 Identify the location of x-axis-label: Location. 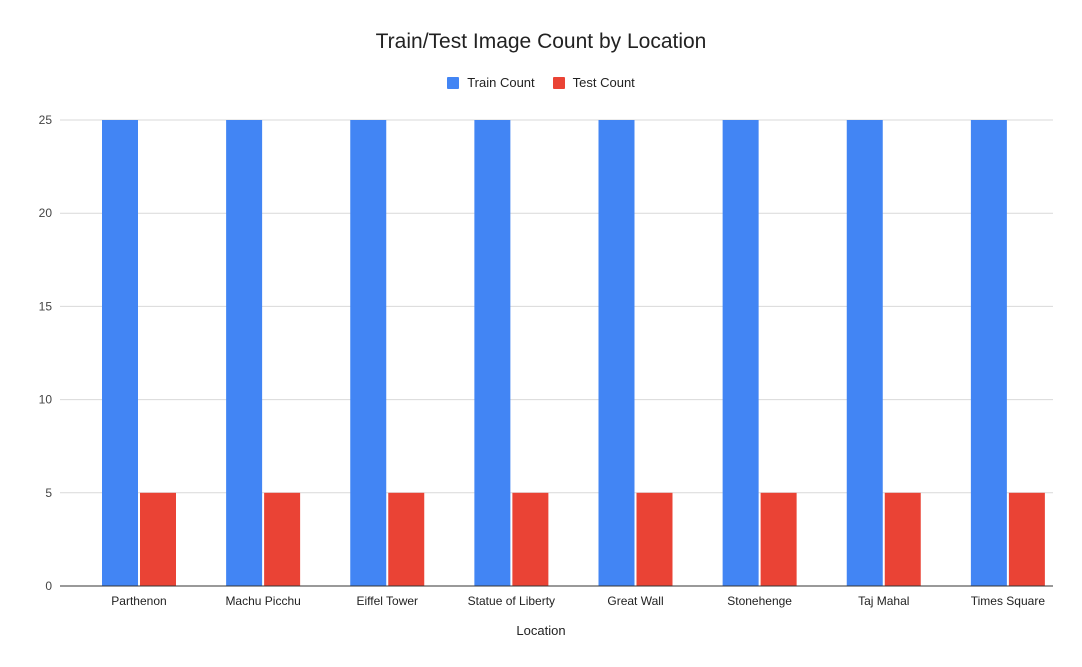
(541, 630).